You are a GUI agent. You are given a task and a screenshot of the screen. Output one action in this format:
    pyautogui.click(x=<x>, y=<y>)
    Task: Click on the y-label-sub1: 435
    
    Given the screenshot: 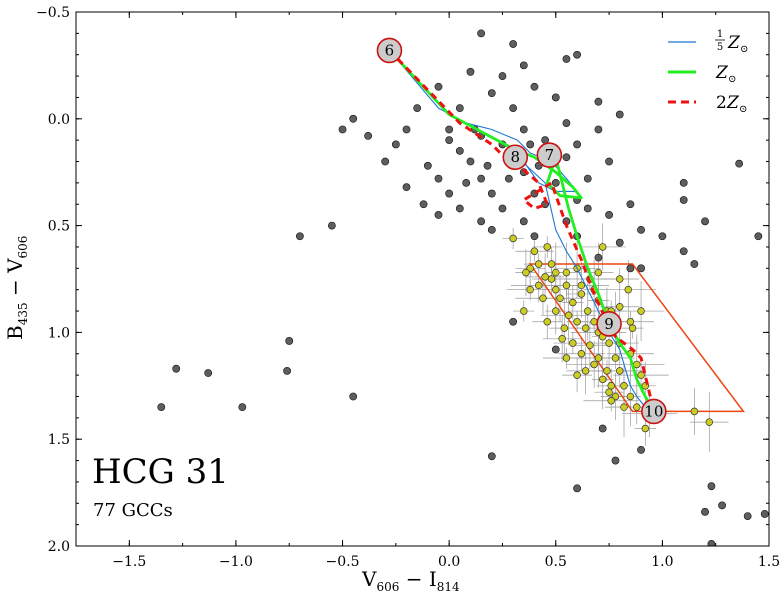 What is the action you would take?
    pyautogui.click(x=23, y=313)
    